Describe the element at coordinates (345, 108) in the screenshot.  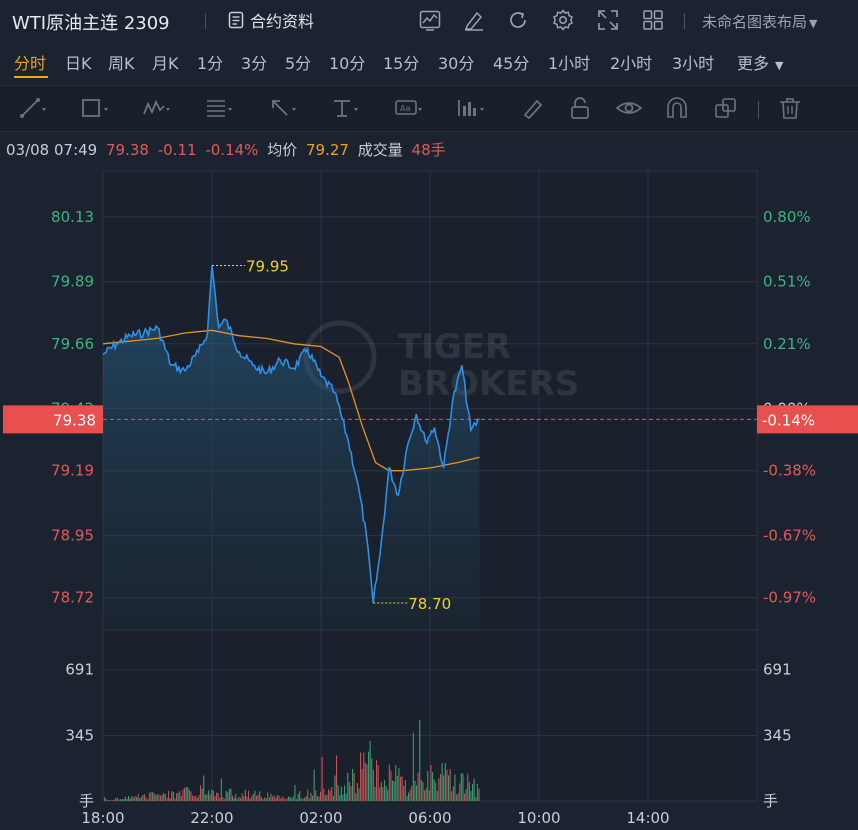
I see `text-tool-icon` at that location.